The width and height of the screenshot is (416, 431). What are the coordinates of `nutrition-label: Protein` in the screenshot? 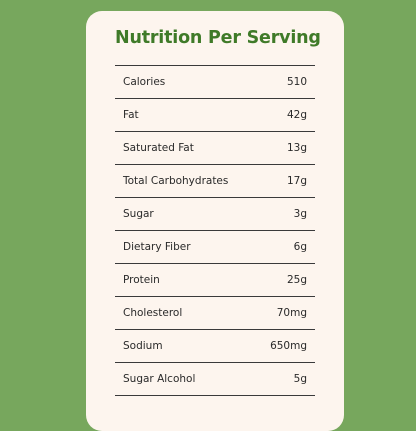 It's located at (141, 280).